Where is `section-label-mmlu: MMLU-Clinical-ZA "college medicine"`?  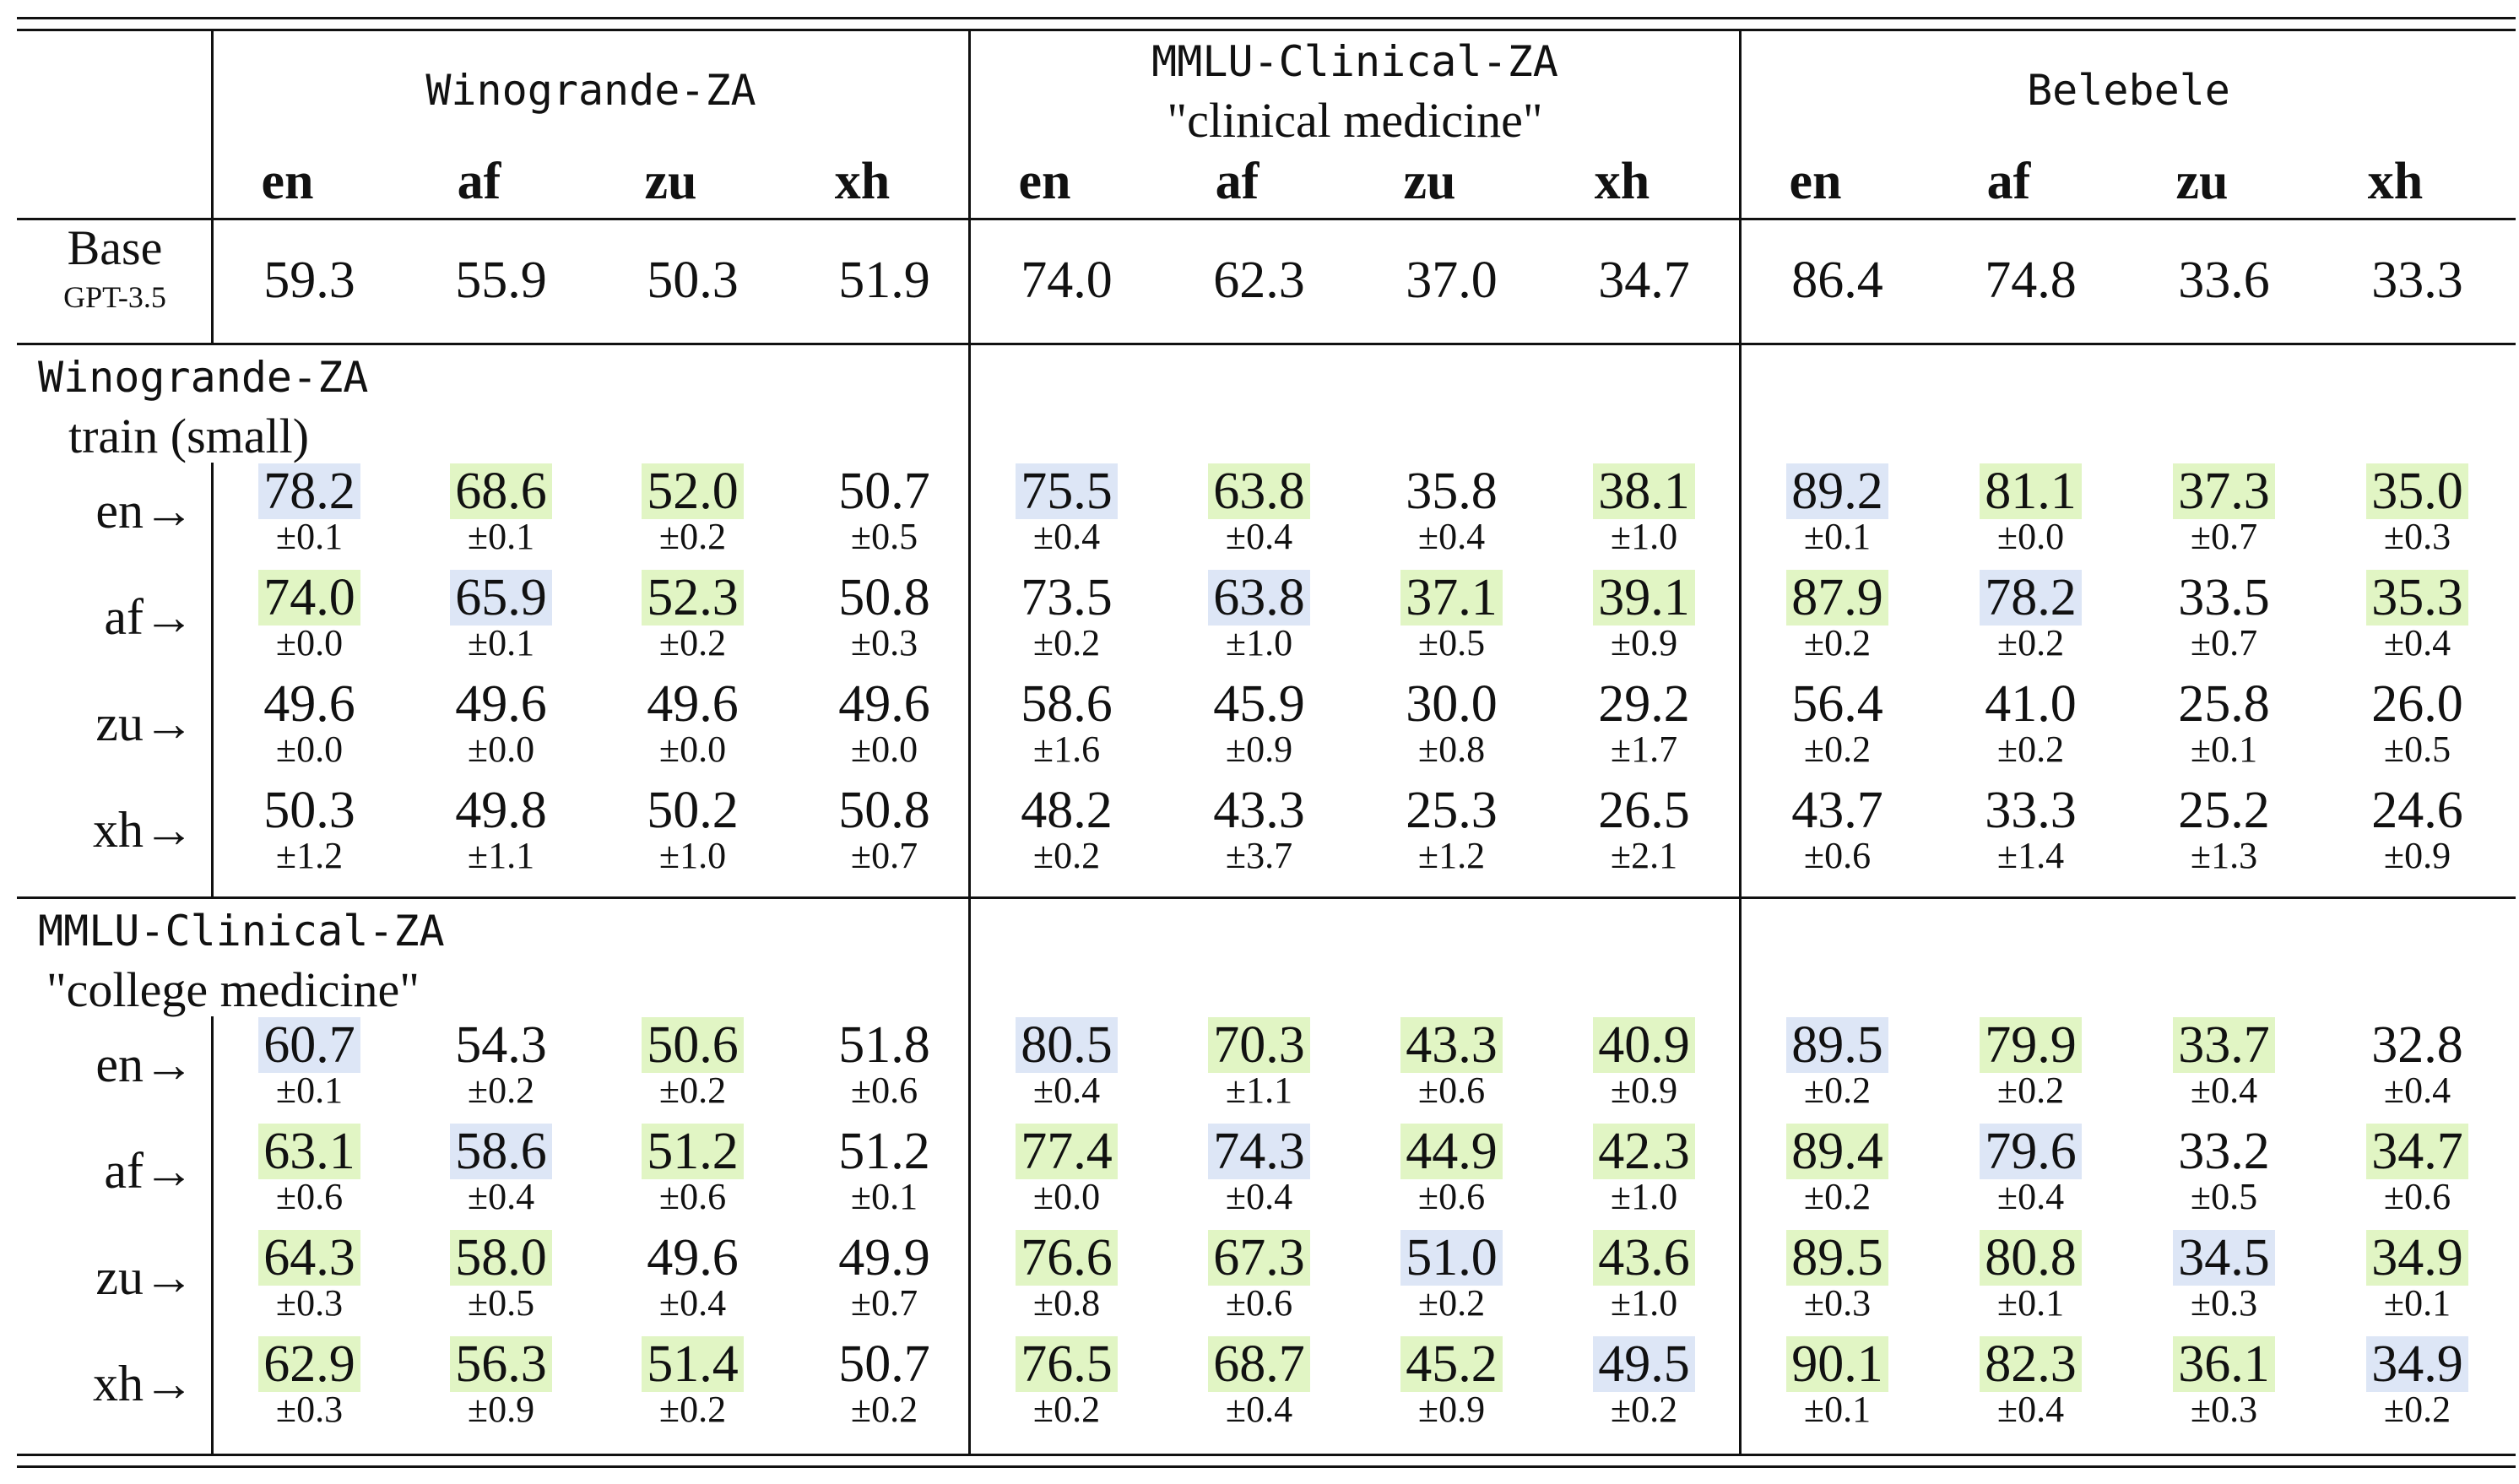
section-label-mmlu: MMLU-Clinical-ZA "college medicine" is located at coordinates (241, 961).